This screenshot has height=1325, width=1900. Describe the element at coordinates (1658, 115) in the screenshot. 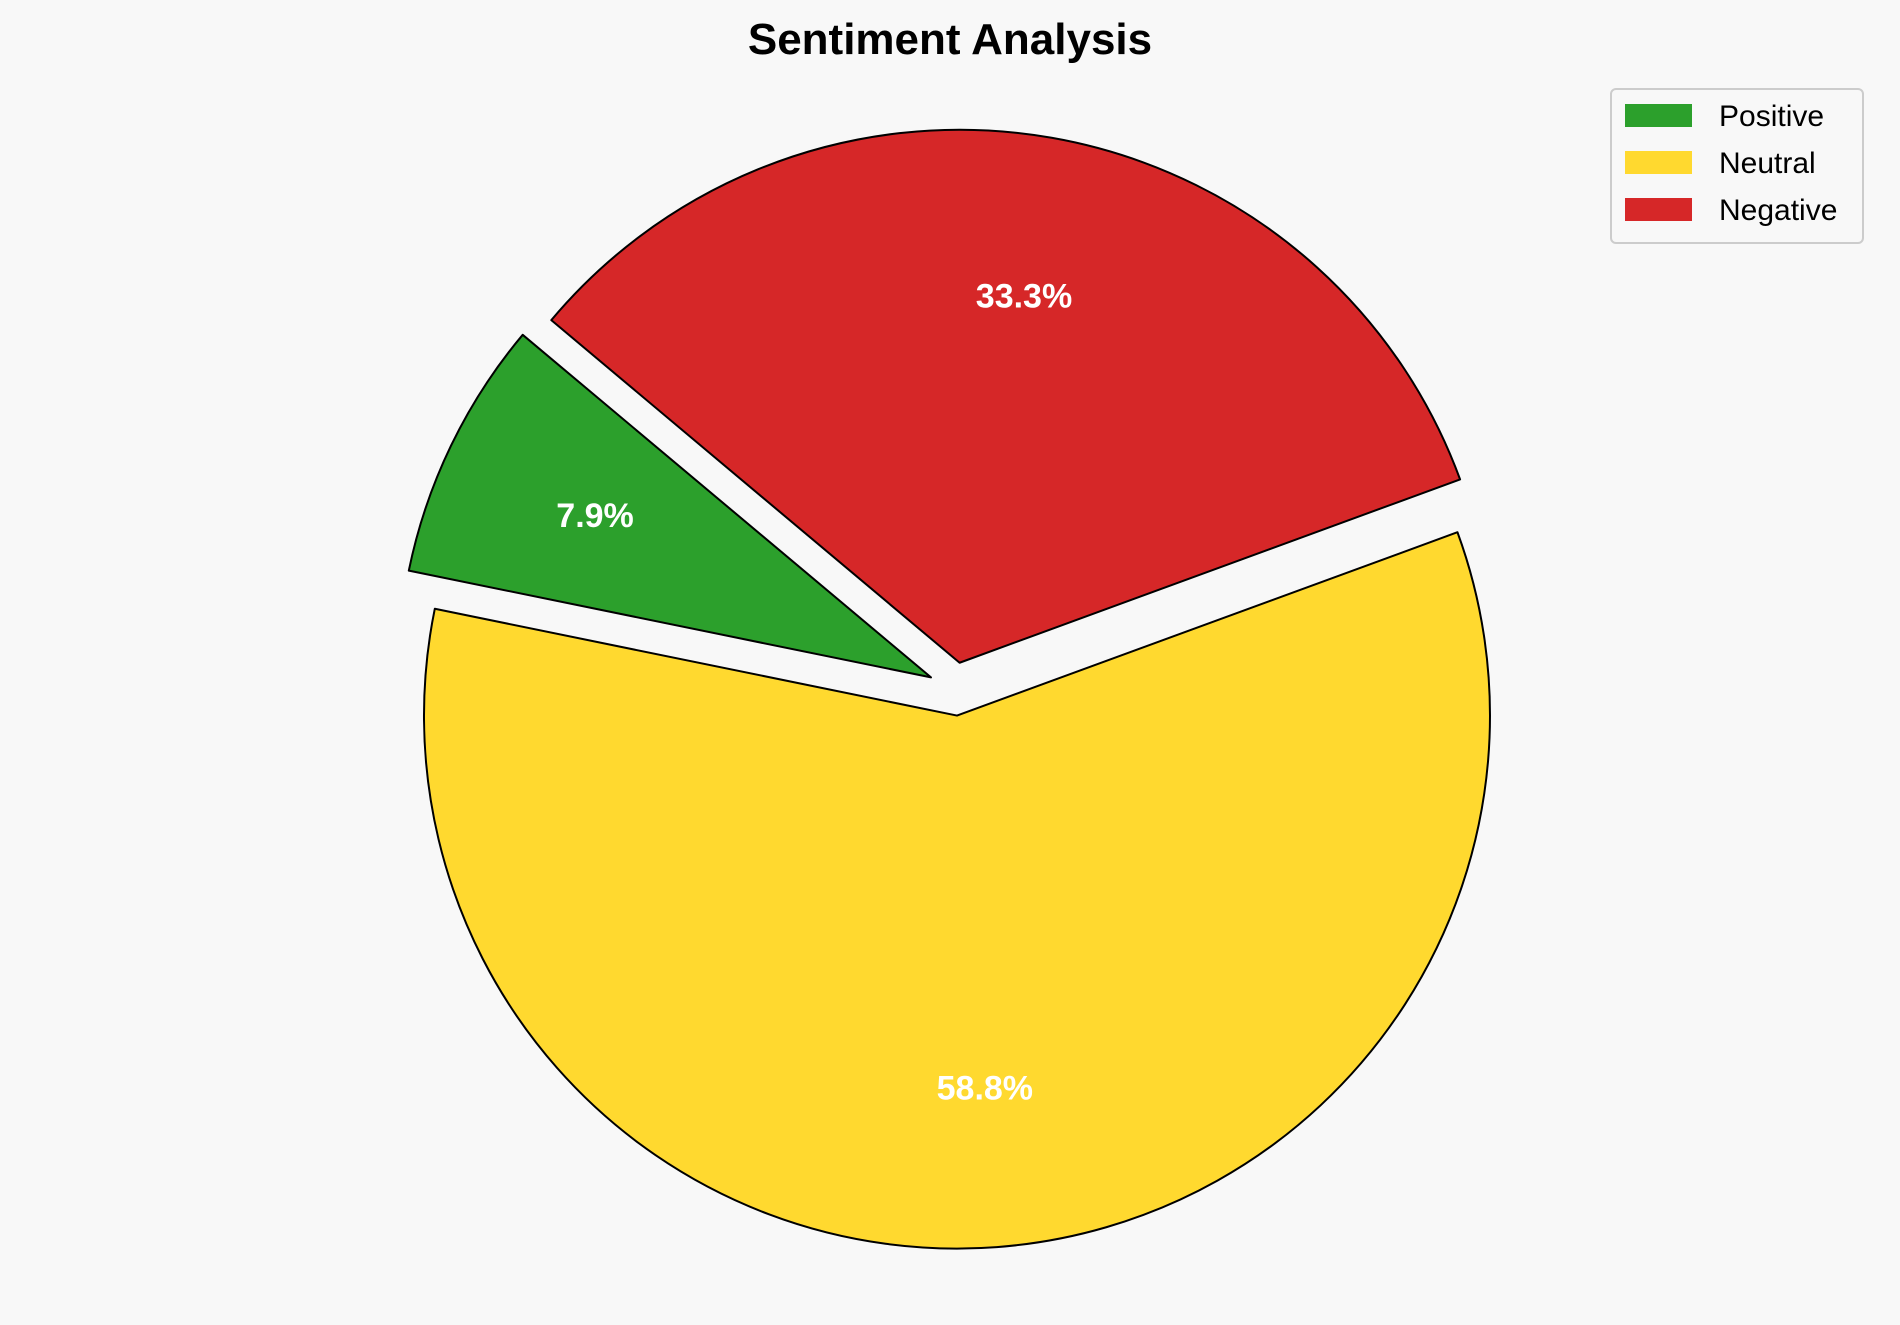

I see `legend-swatch-positive` at that location.